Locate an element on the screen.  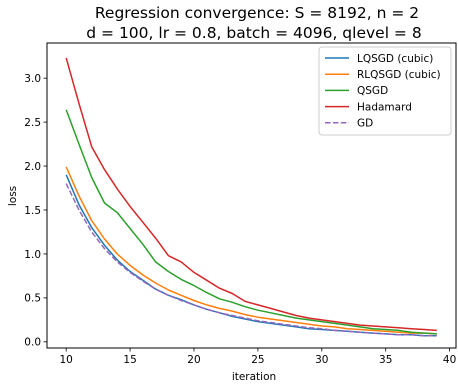
y-tick-label: 2.5 is located at coordinates (32, 123).